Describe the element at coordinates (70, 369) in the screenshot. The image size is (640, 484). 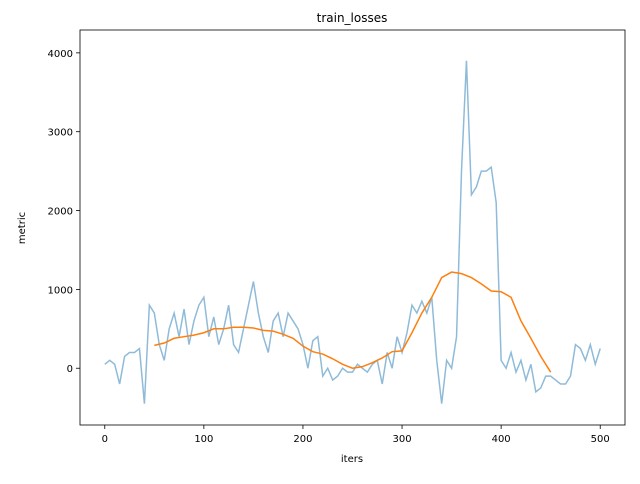
I see `y-tick-label: 0` at that location.